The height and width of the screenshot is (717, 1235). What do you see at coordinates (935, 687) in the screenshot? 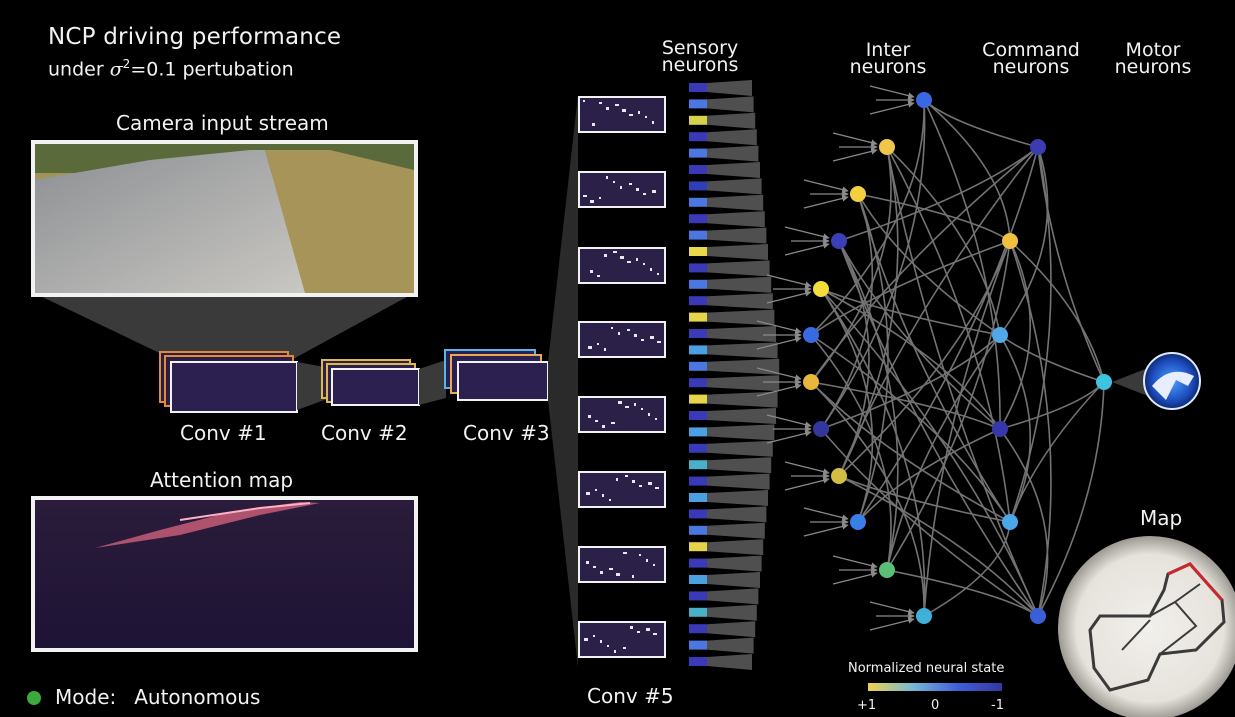
I see `legend-colorbar` at bounding box center [935, 687].